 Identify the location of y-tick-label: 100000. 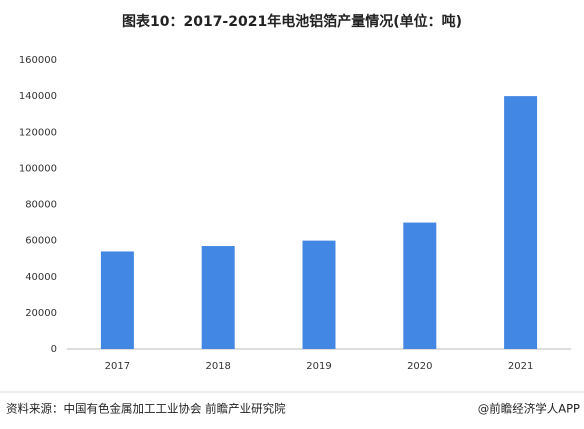
(38, 168).